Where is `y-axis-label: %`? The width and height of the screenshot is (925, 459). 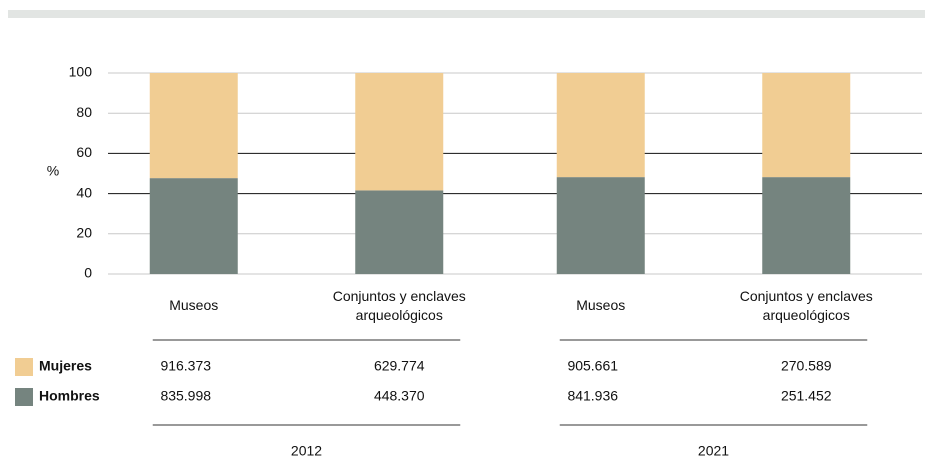
y-axis-label: % is located at coordinates (53, 171).